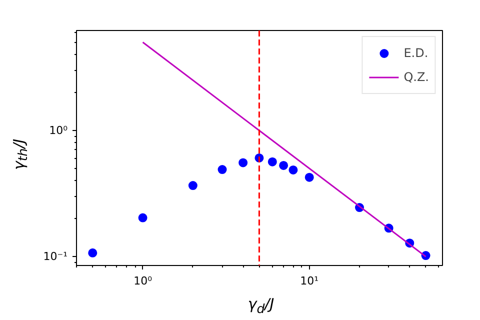 This screenshot has height=320, width=480. I want to click on x-tick-label: 10¹, so click(309, 281).